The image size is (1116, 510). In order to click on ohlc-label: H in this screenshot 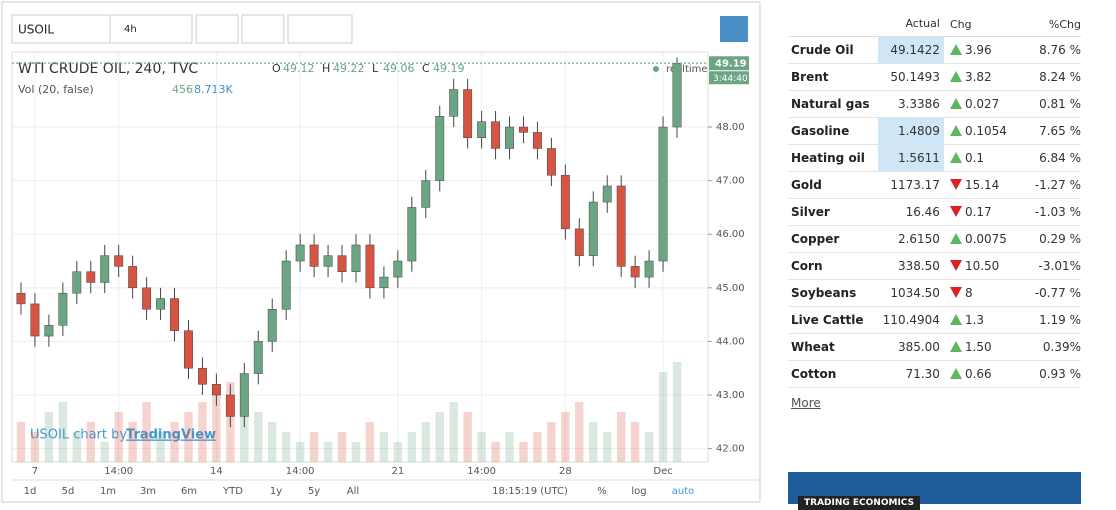, I will do `click(326, 68)`.